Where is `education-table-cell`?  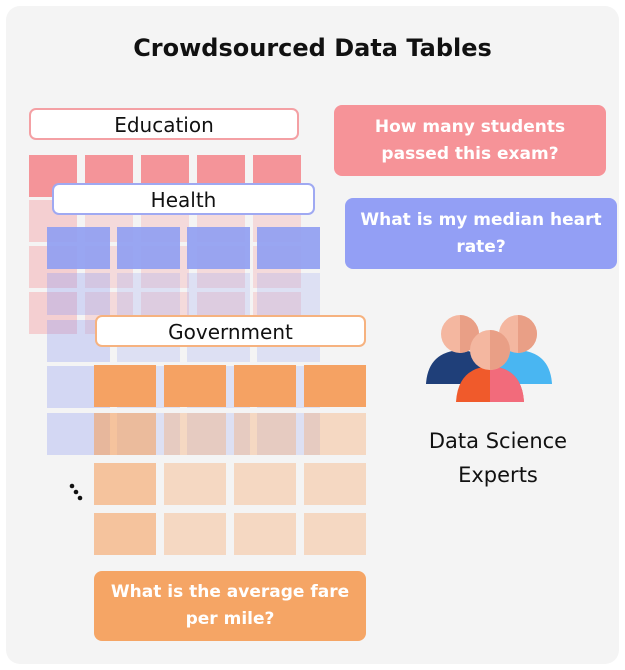 education-table-cell is located at coordinates (53, 313).